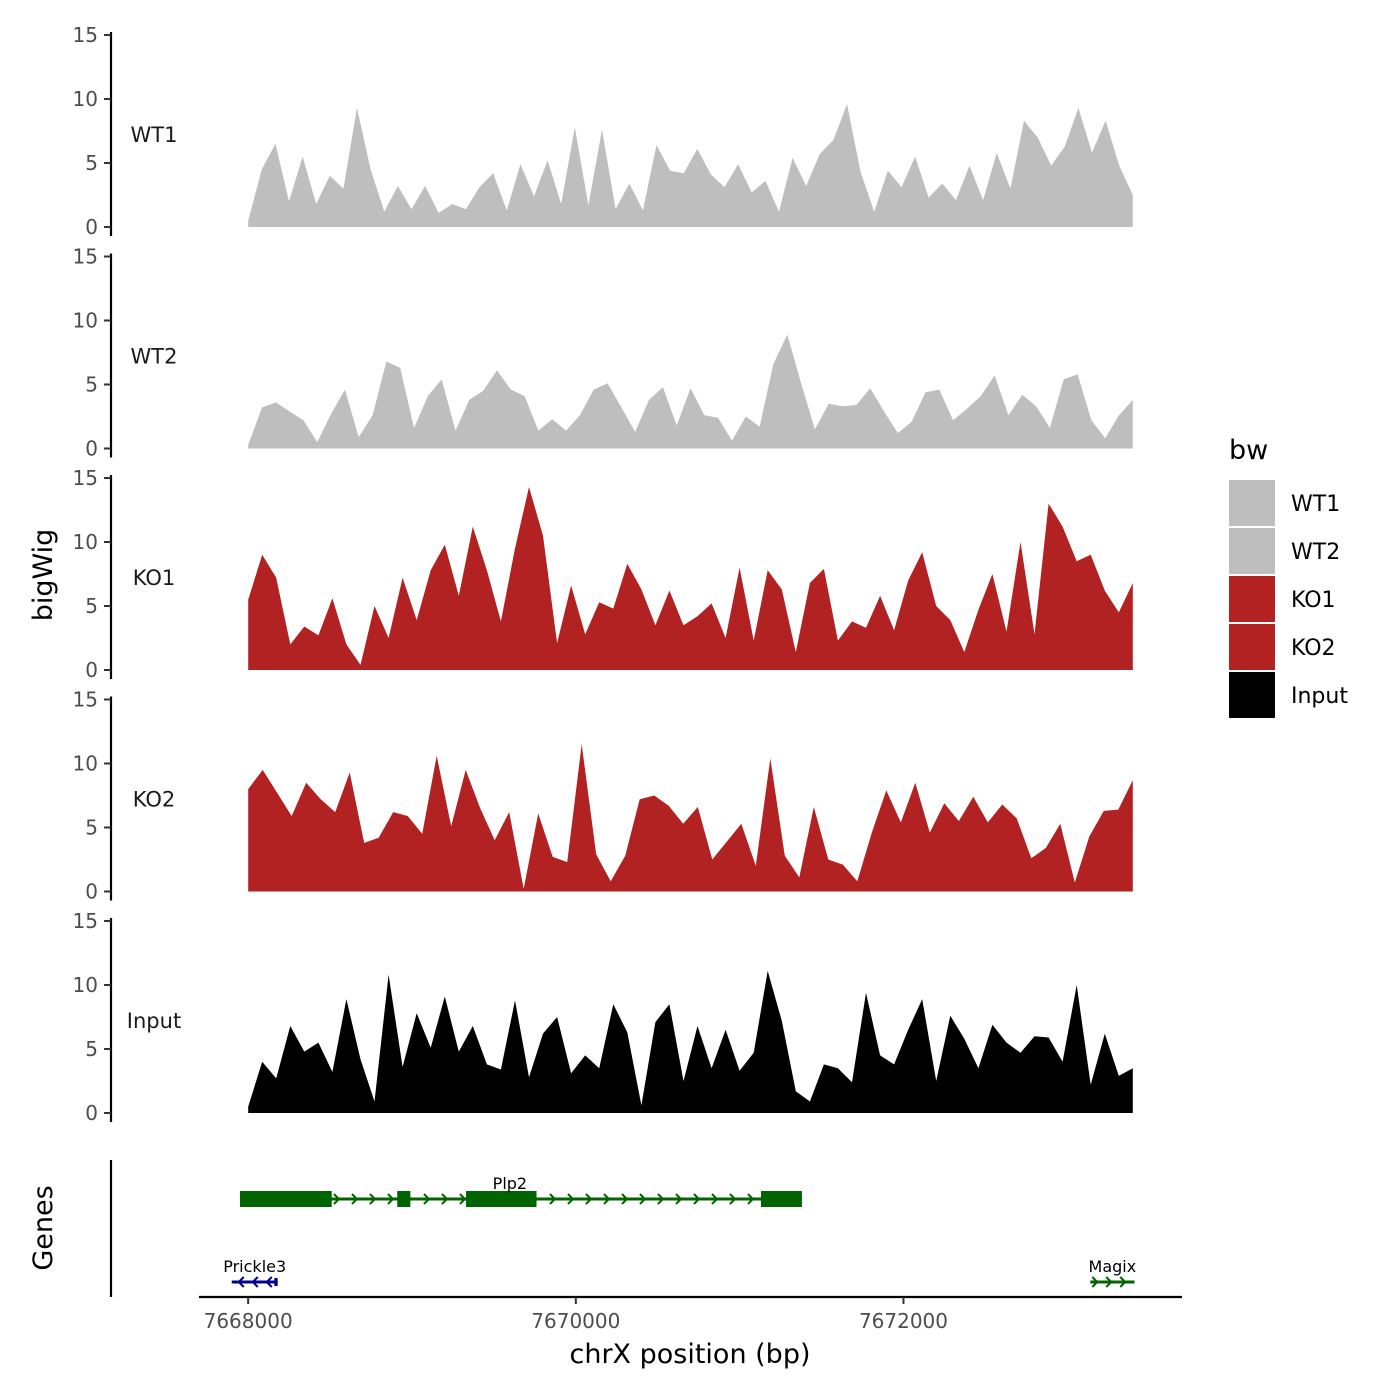 This screenshot has height=1400, width=1400. What do you see at coordinates (510, 1183) in the screenshot?
I see `gene-label: Plp2` at bounding box center [510, 1183].